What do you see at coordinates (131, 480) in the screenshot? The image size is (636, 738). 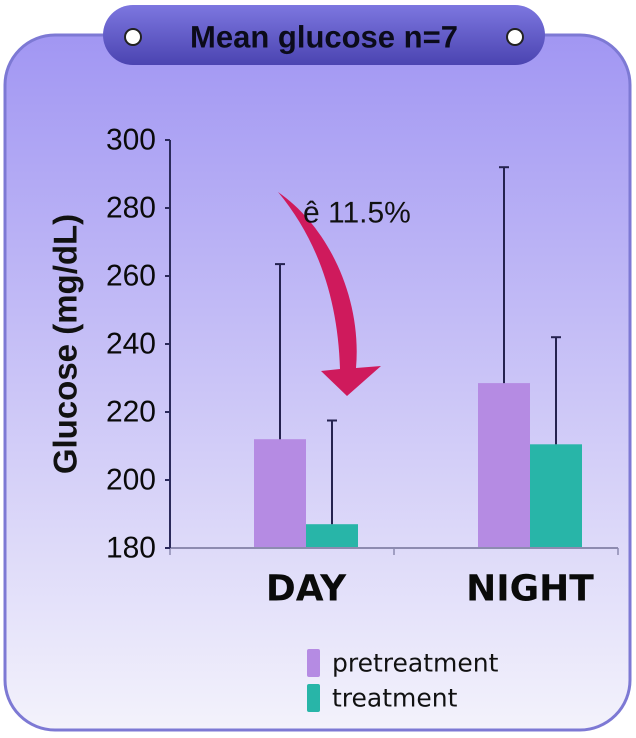 I see `y-tick-label: 200` at bounding box center [131, 480].